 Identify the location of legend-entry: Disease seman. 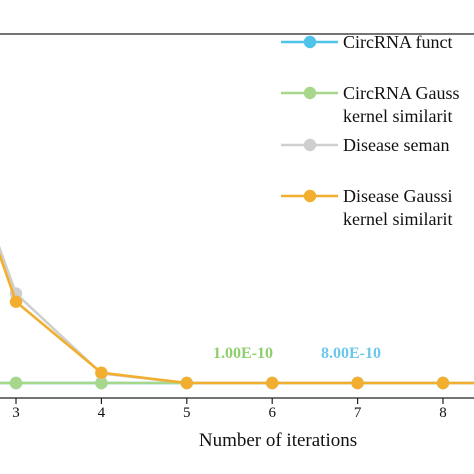
(365, 145).